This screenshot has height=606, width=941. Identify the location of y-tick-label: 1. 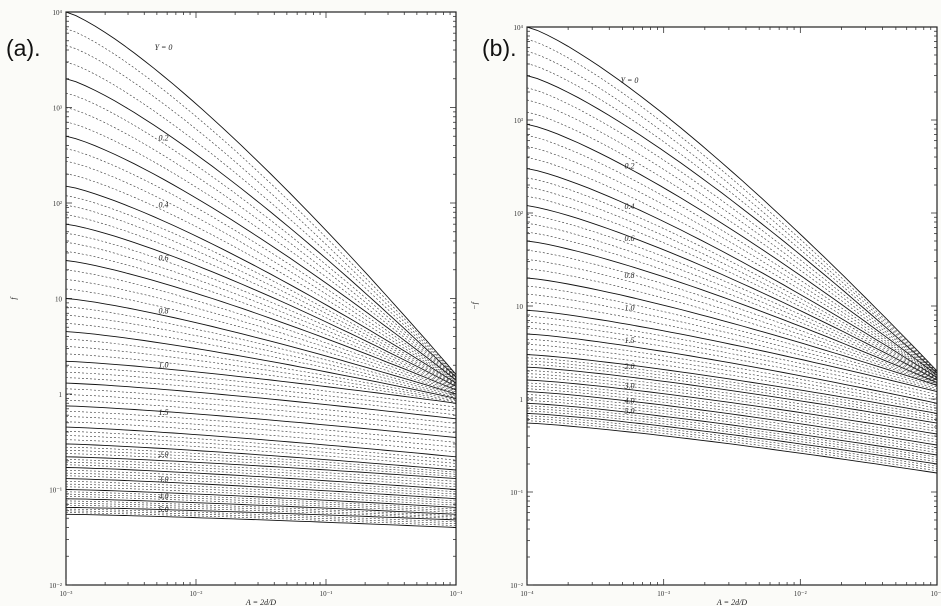
(522, 400).